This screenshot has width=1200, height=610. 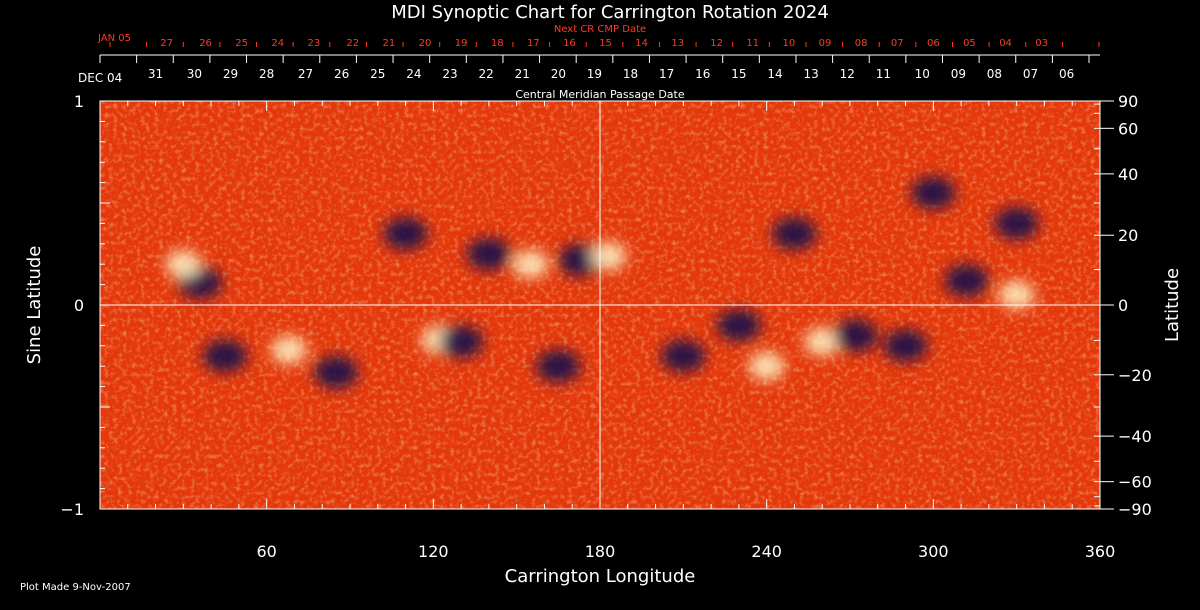 I want to click on cmp-date-label: 17, so click(x=666, y=74).